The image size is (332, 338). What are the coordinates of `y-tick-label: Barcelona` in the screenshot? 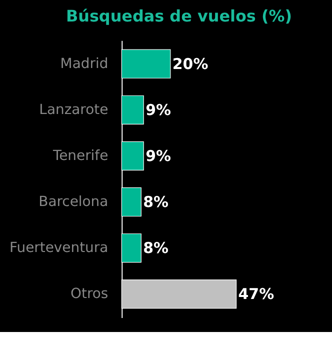 It's located at (73, 202).